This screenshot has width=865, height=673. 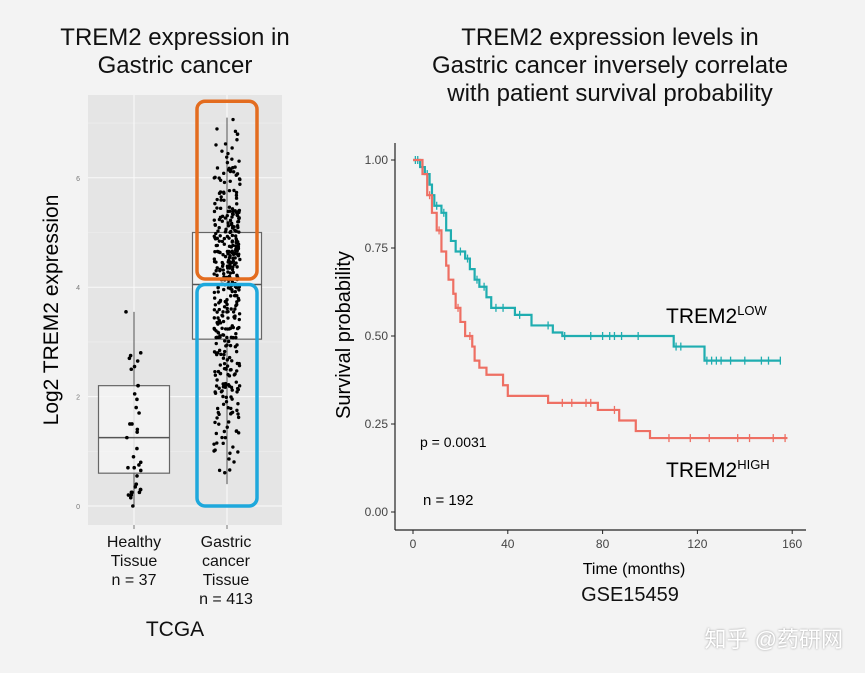 What do you see at coordinates (78, 288) in the screenshot?
I see `y-tick-label: 4` at bounding box center [78, 288].